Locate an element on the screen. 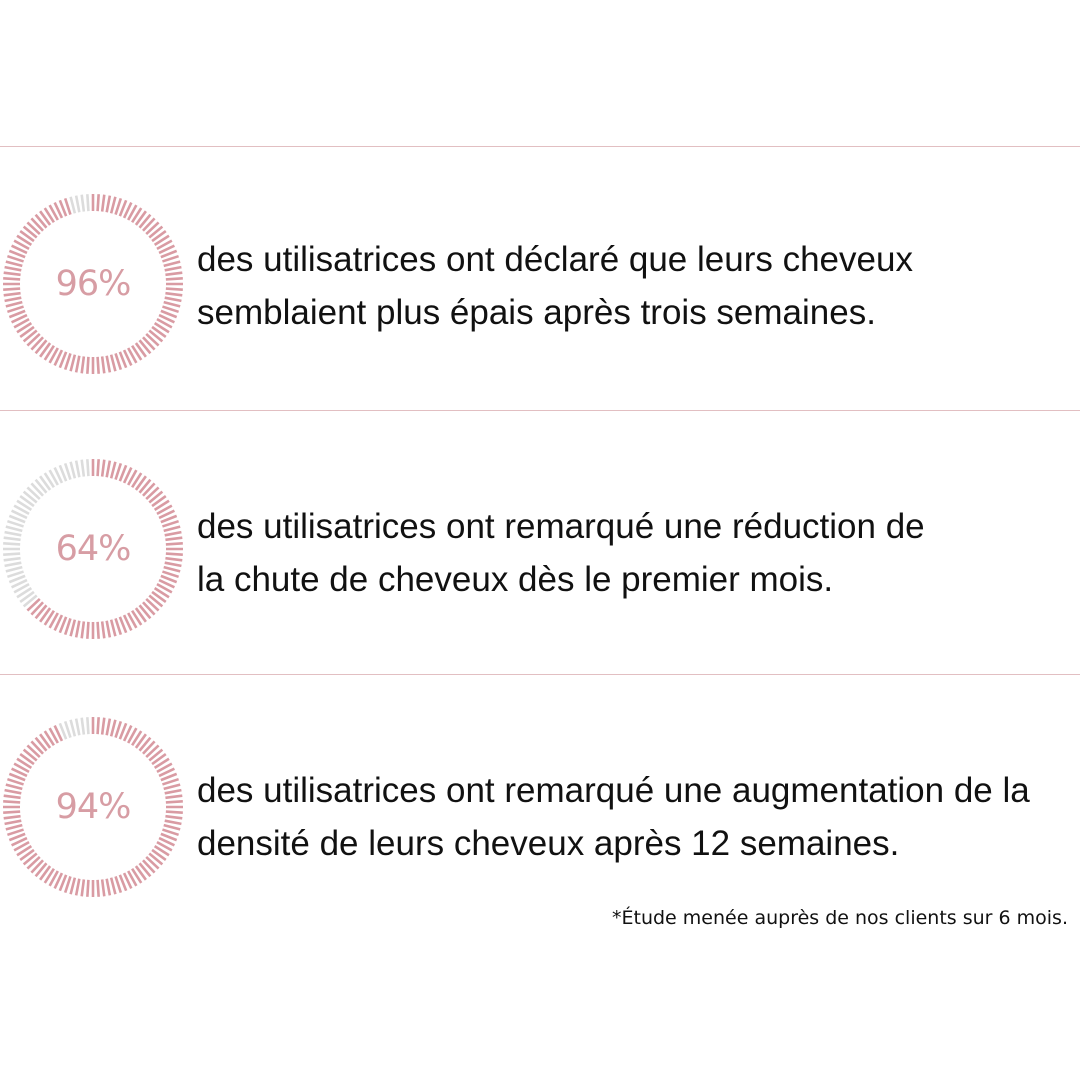  progress-ring-graphic is located at coordinates (93, 549).